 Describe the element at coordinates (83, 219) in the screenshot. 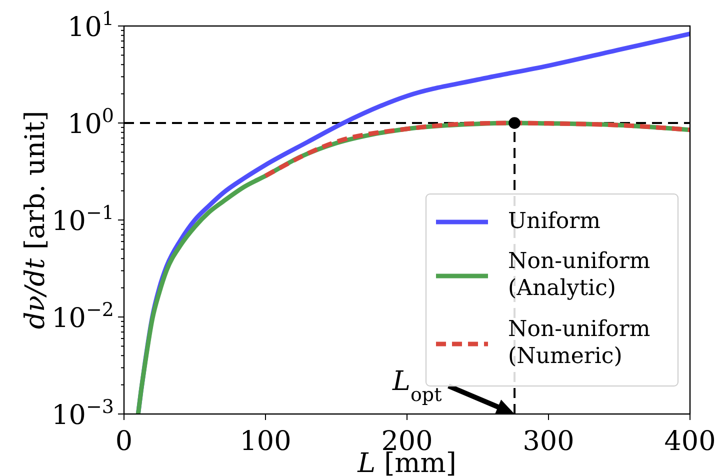

I see `y-tick-label: 10$^{−1}$` at that location.